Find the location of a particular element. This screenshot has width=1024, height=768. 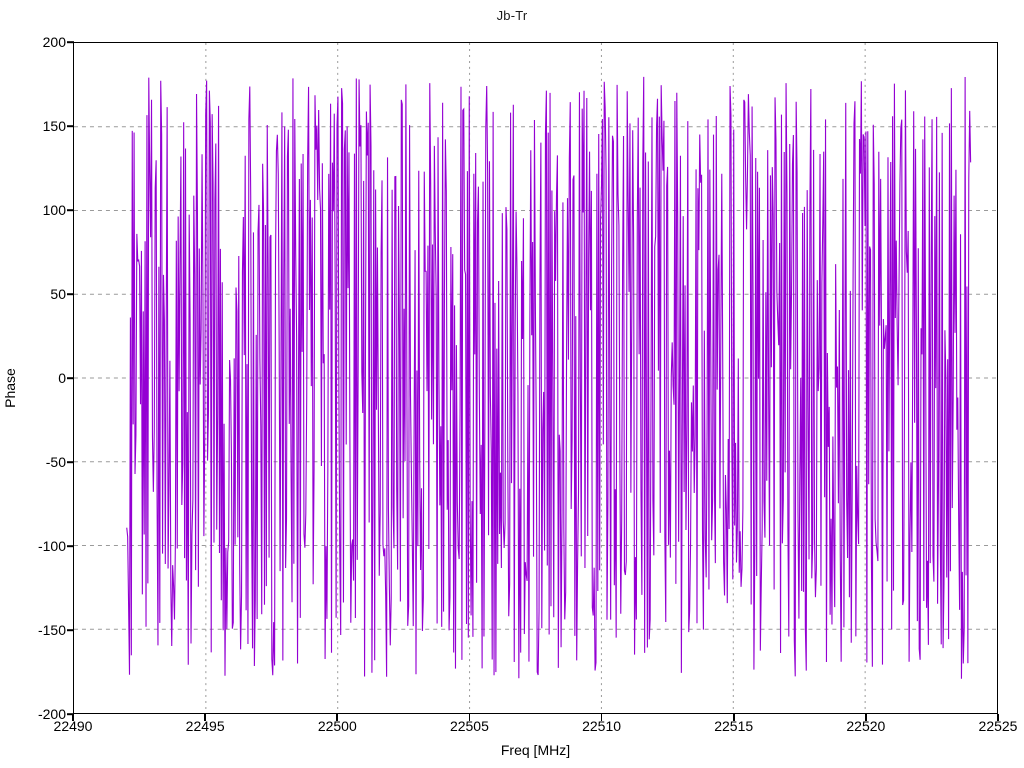

x-axis-tick-marks is located at coordinates (535, 719).